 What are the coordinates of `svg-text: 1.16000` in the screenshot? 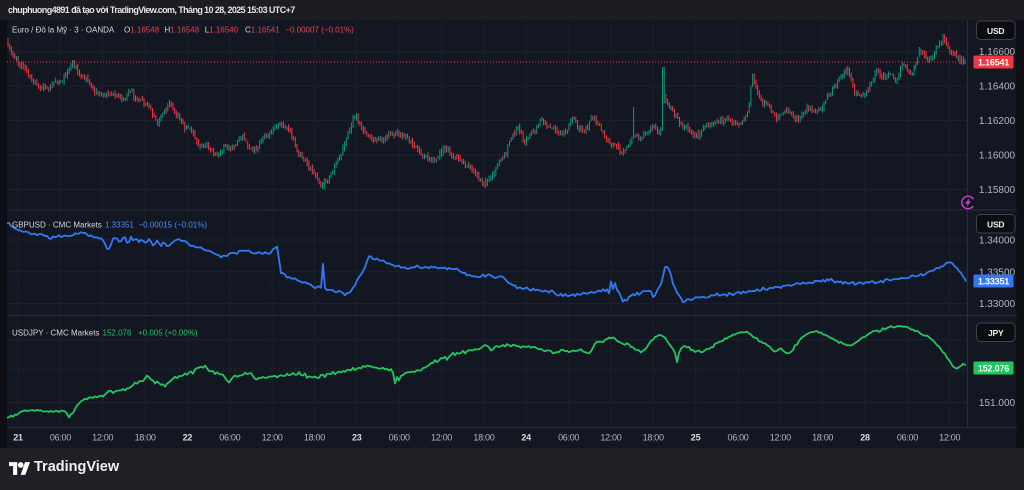 It's located at (997, 156).